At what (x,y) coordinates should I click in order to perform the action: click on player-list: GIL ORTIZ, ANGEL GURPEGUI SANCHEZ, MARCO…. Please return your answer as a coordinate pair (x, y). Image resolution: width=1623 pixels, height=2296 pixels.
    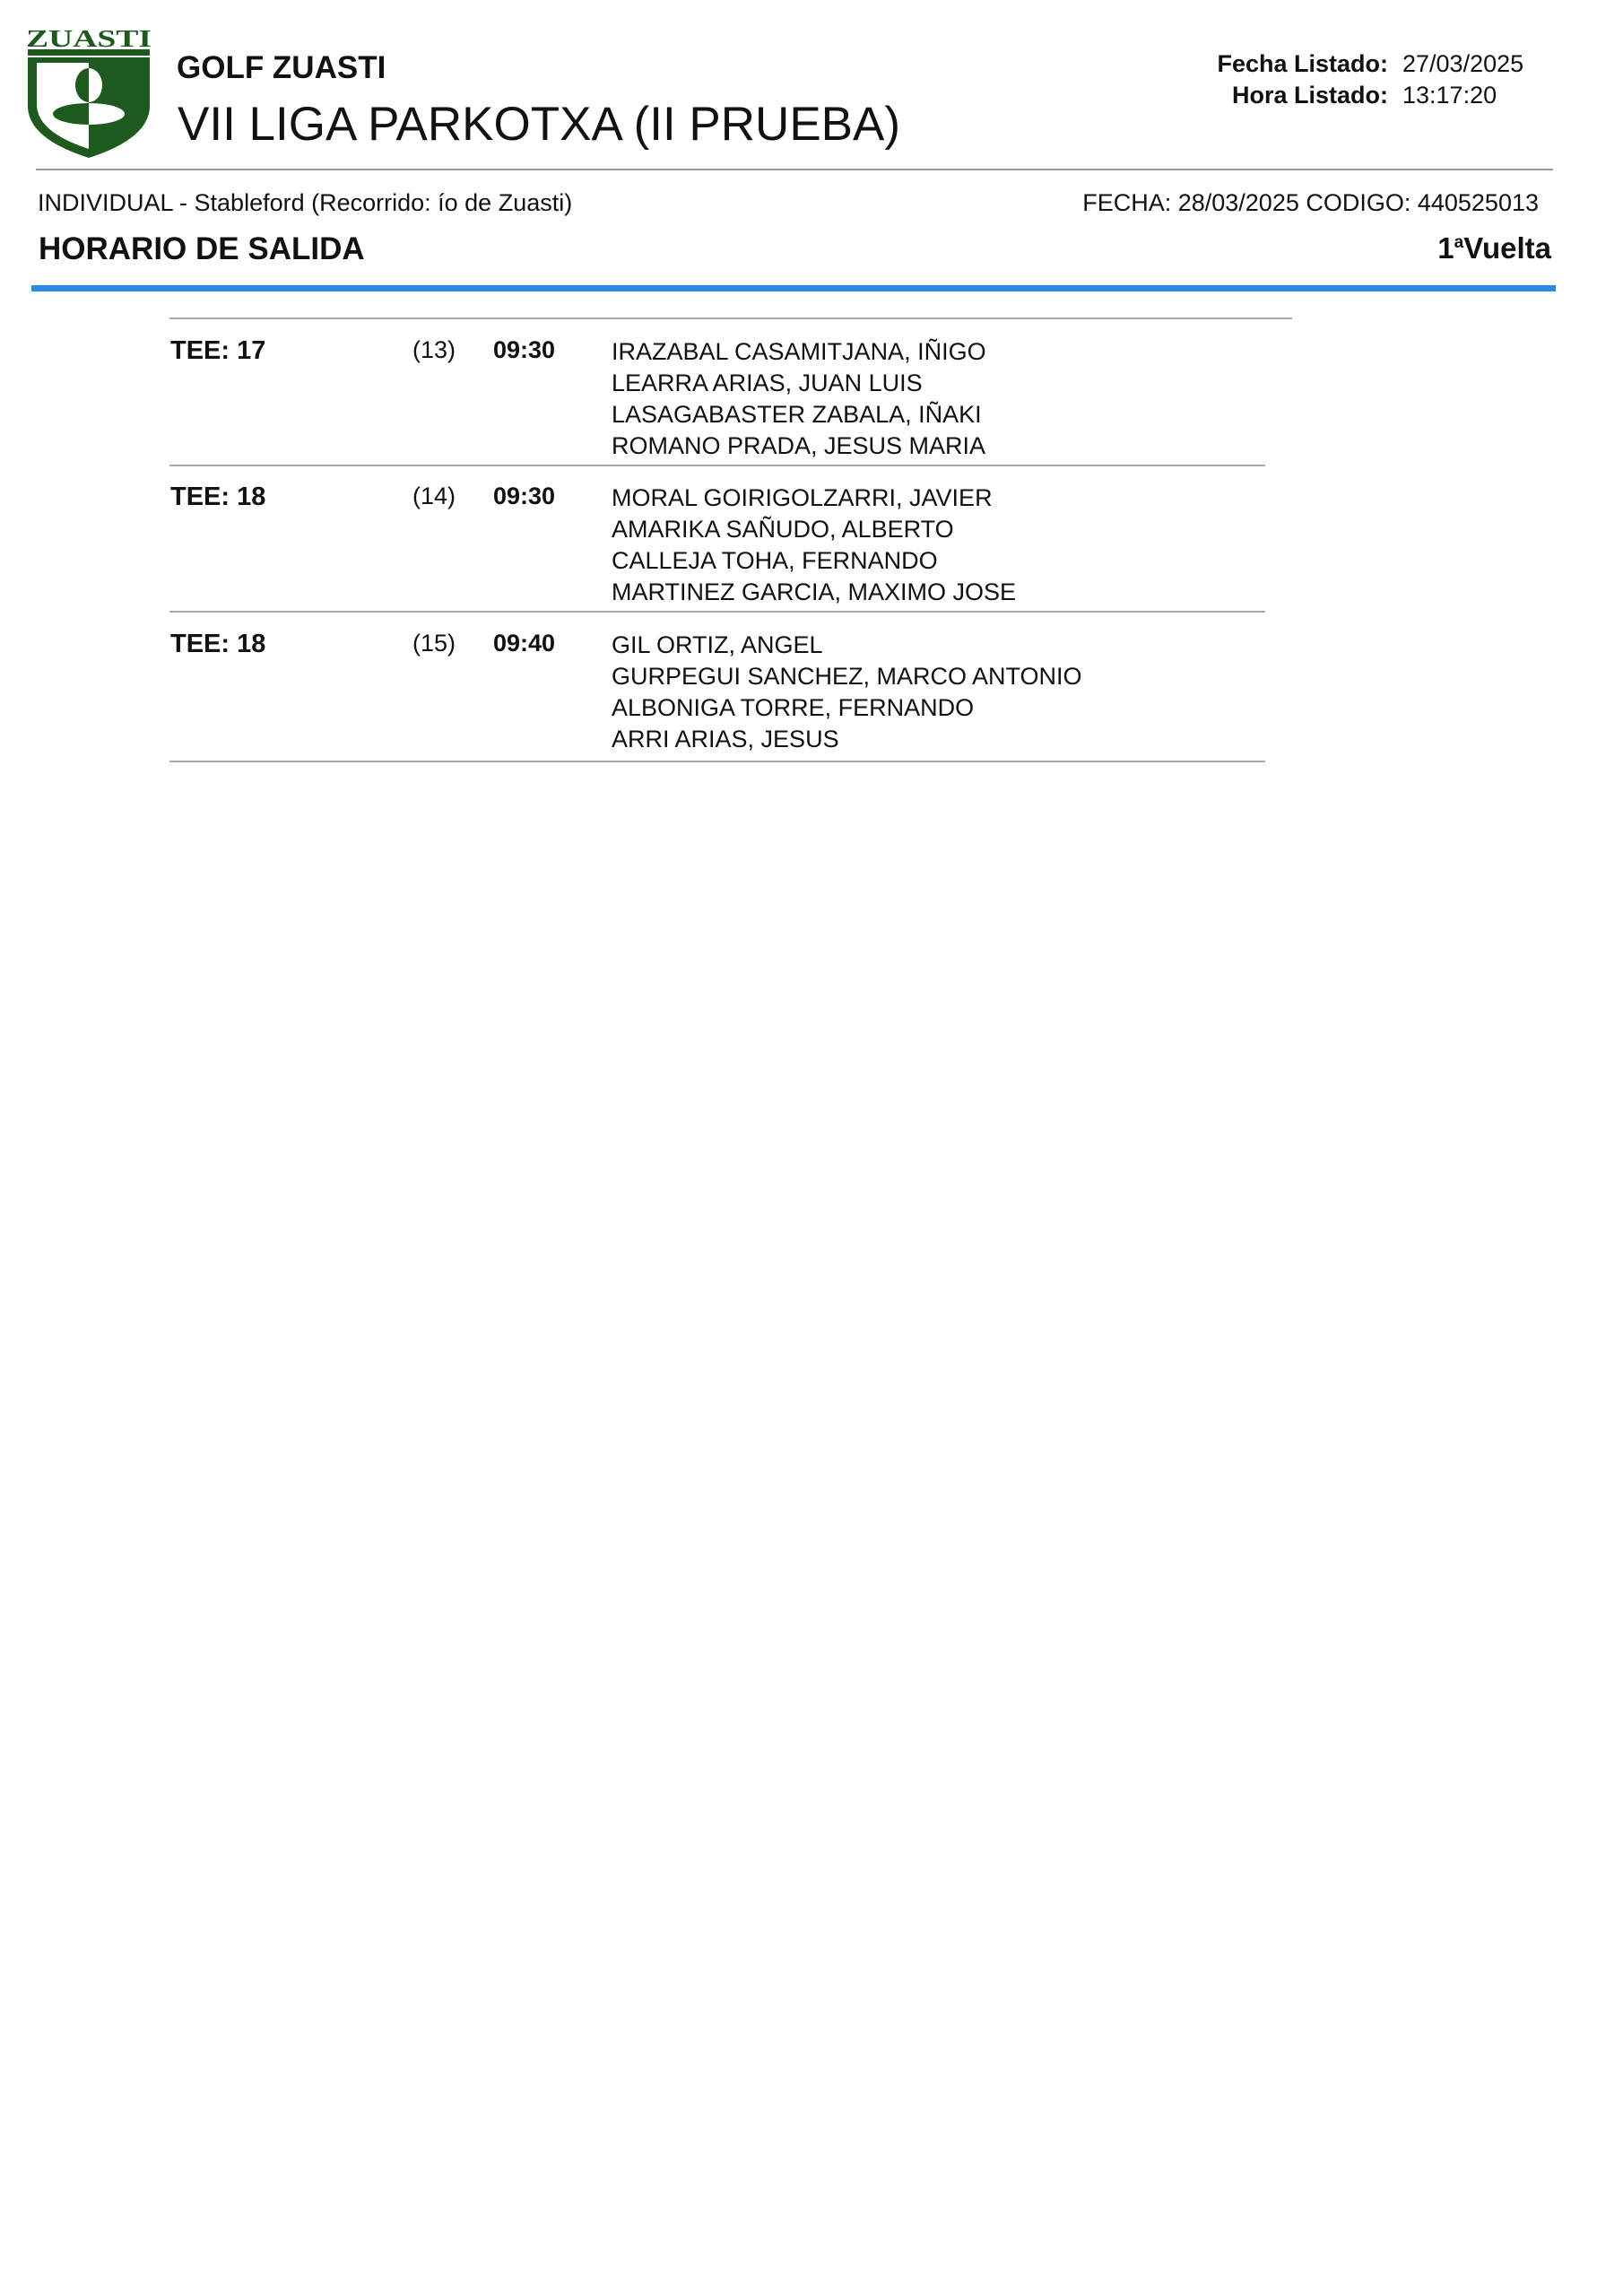
    Looking at the image, I should click on (847, 692).